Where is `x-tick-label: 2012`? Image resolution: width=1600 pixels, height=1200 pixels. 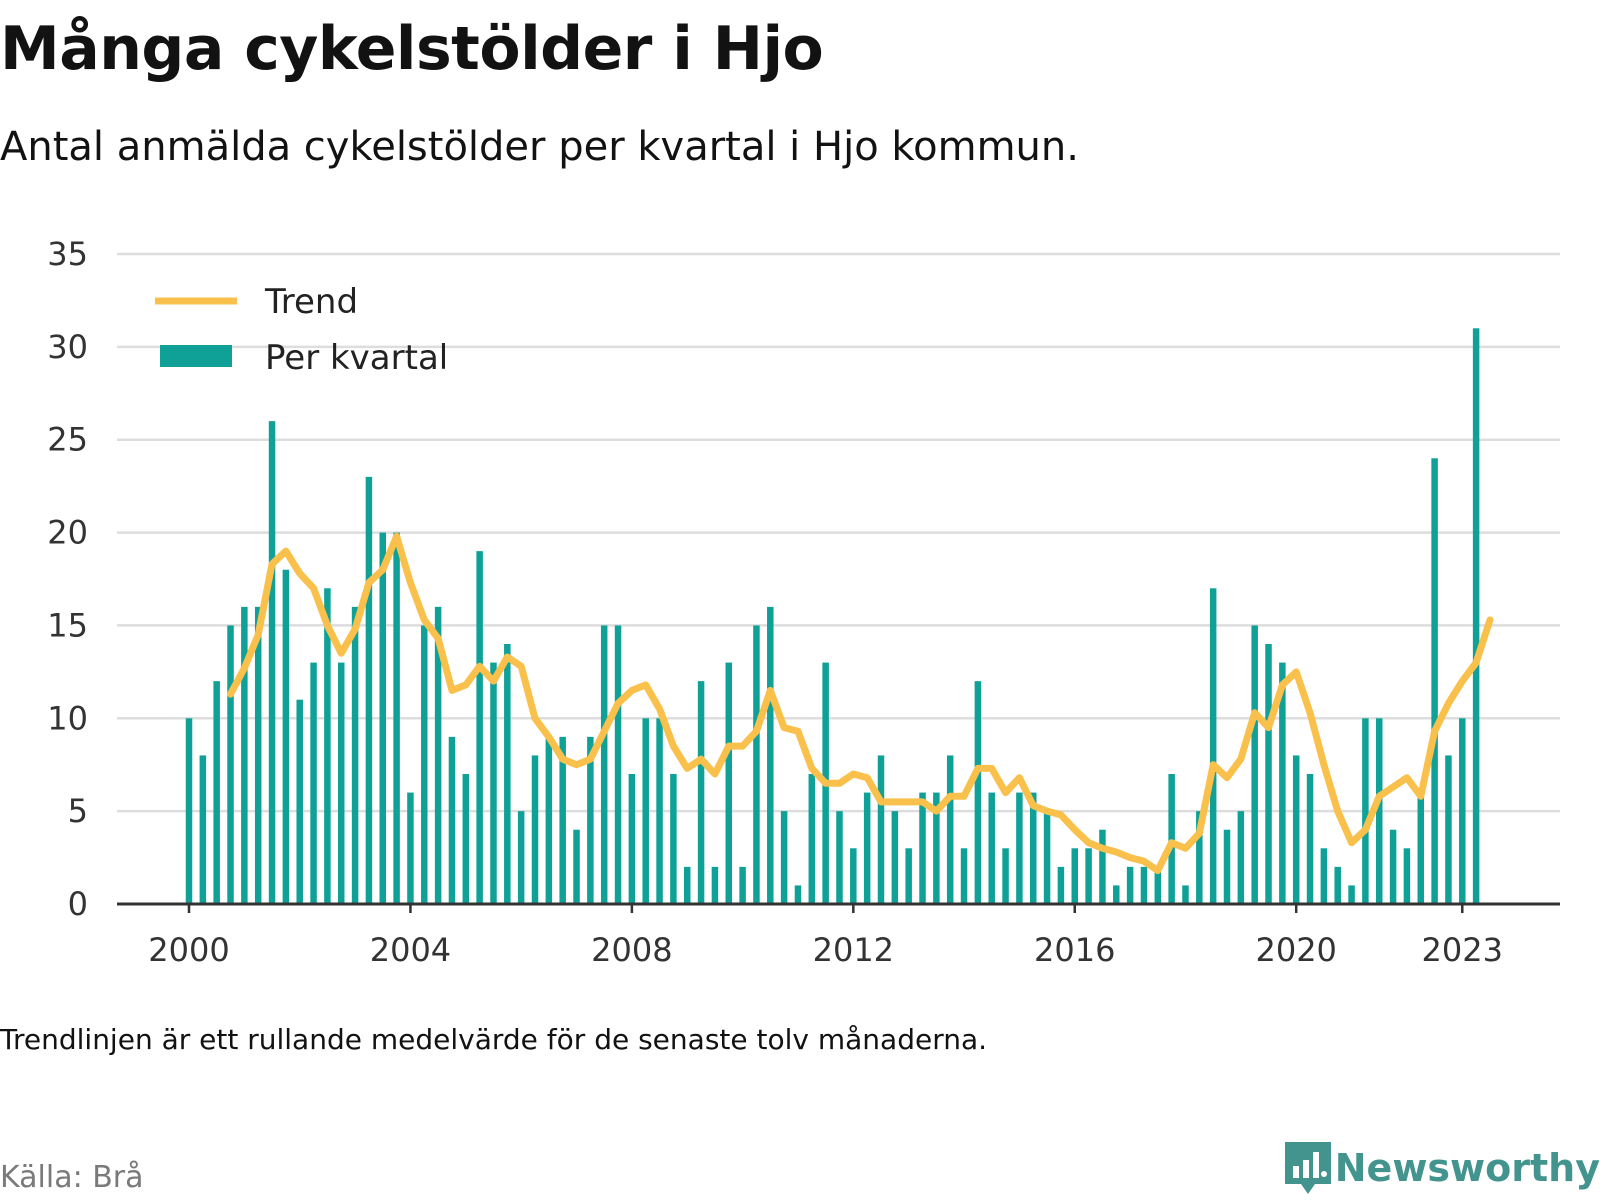 x-tick-label: 2012 is located at coordinates (853, 950).